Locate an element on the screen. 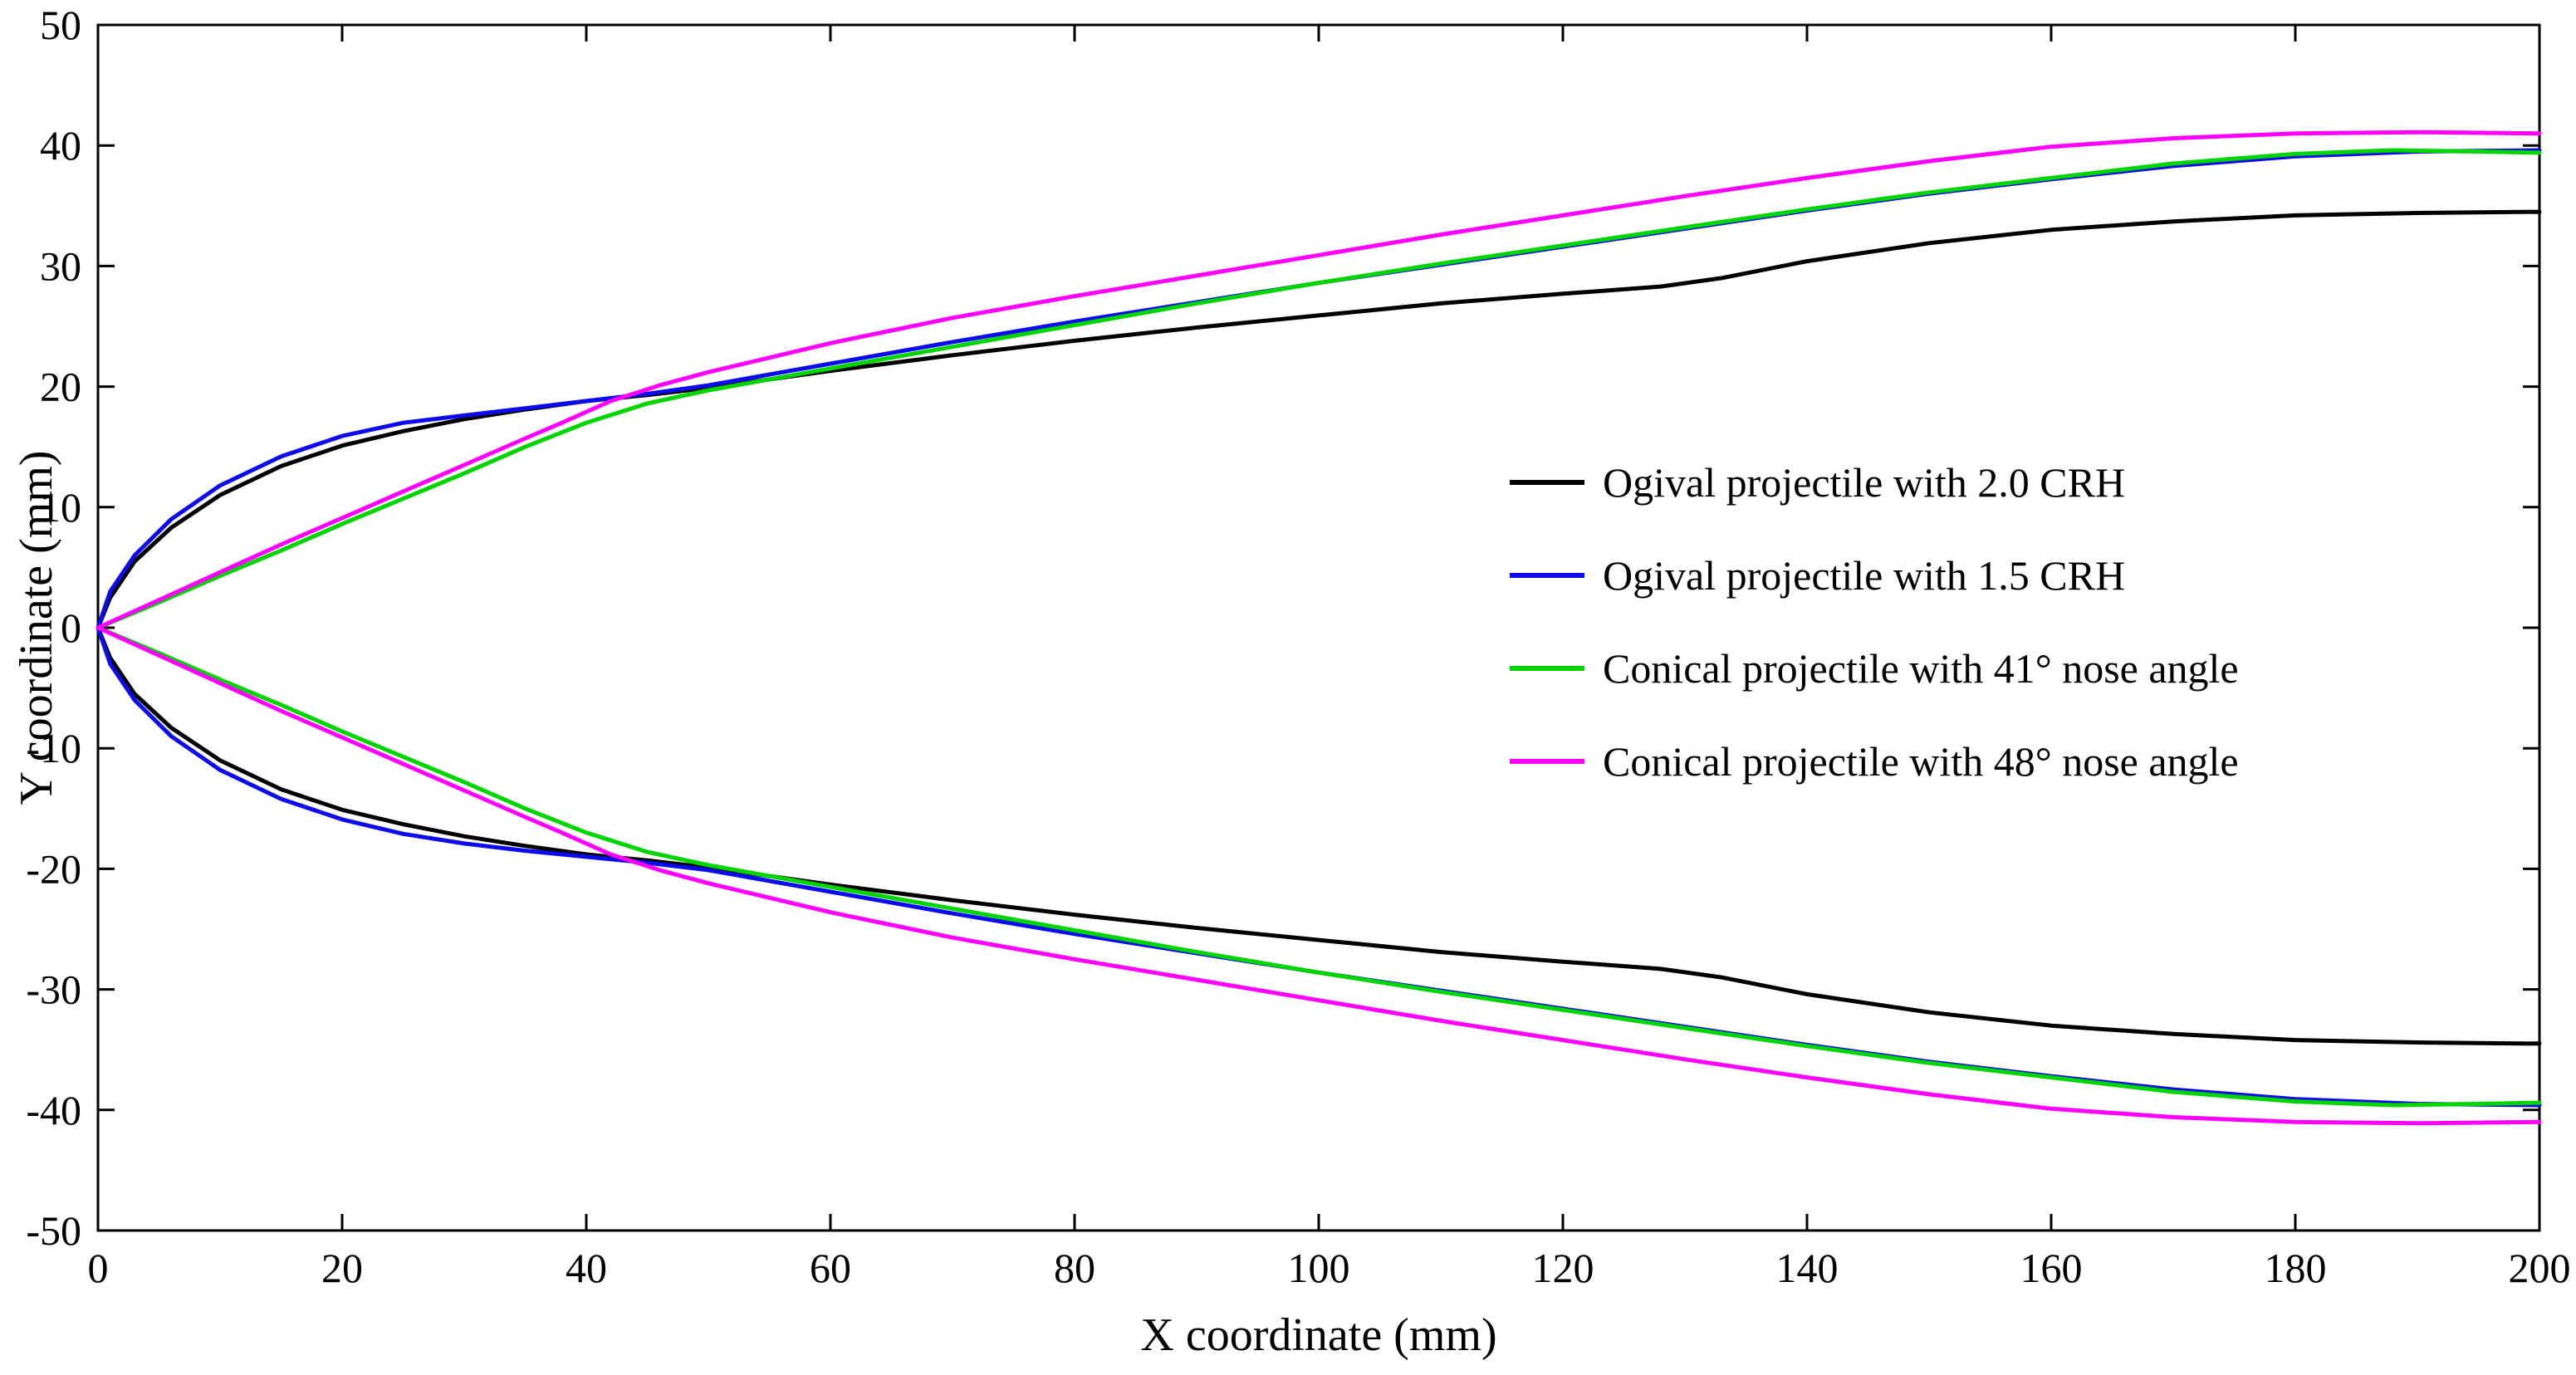 This screenshot has width=2576, height=1375. y-axis-label: Y coordinate (mm) is located at coordinates (37, 627).